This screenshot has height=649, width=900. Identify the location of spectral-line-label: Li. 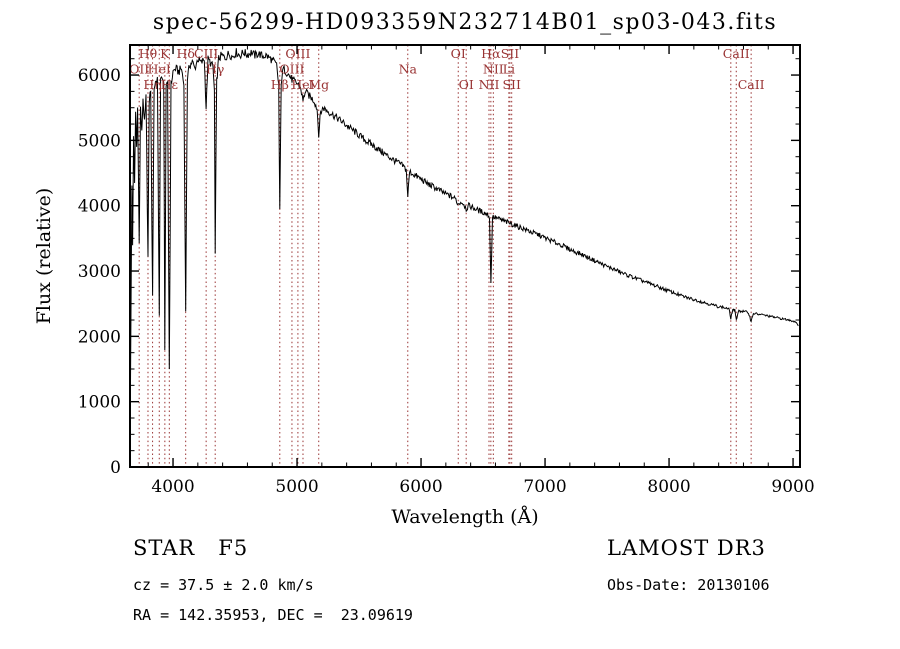
(509, 69).